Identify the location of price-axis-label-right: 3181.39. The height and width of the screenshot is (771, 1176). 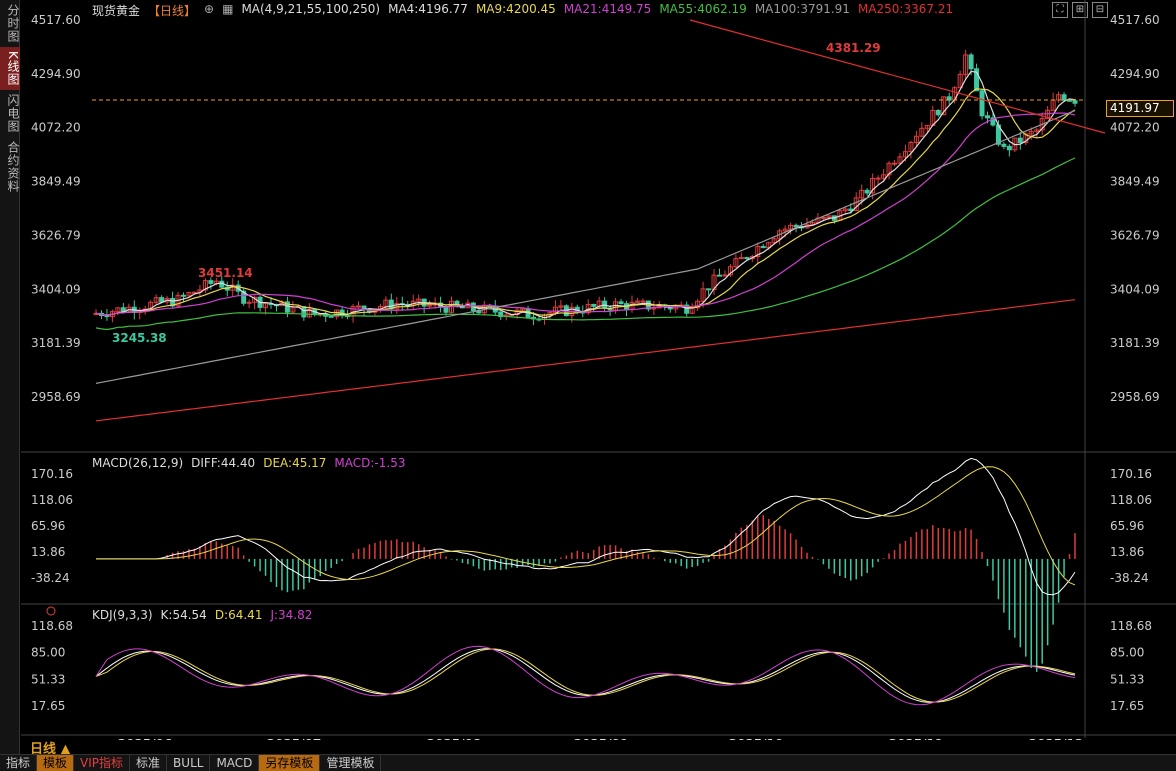
(1135, 343).